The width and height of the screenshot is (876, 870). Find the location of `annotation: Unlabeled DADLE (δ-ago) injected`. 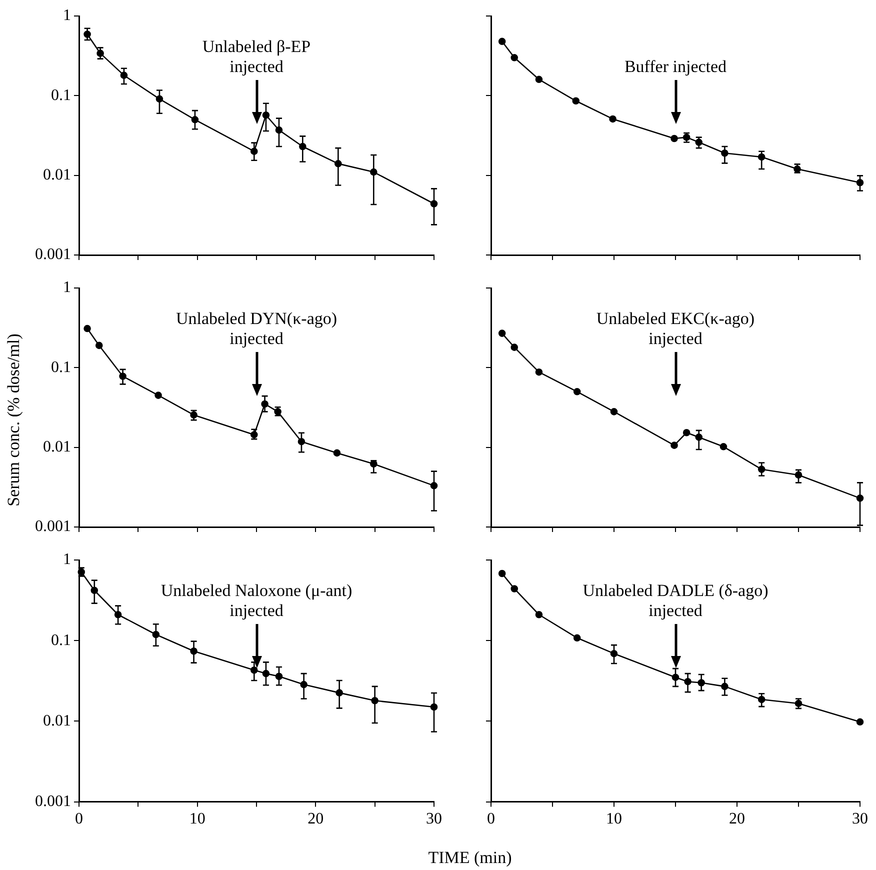

annotation: Unlabeled DADLE (δ-ago) injected is located at coordinates (675, 600).